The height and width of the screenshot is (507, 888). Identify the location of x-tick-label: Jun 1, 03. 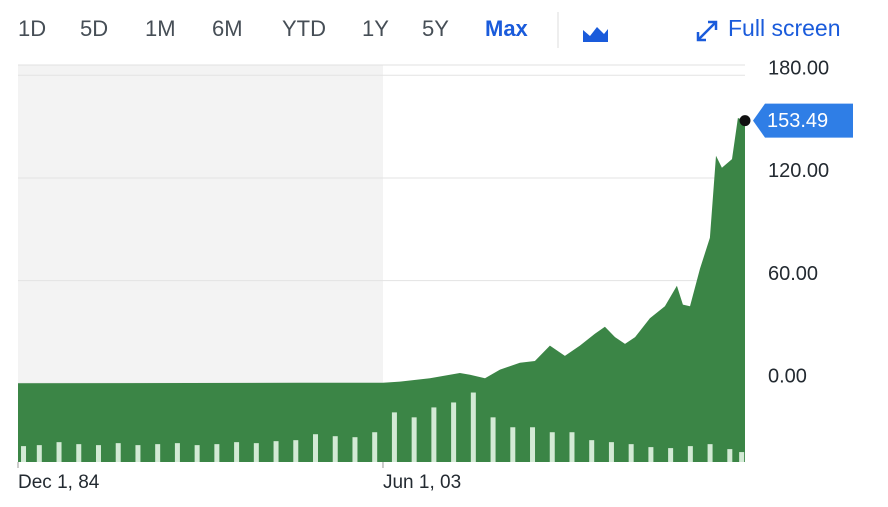
(422, 482).